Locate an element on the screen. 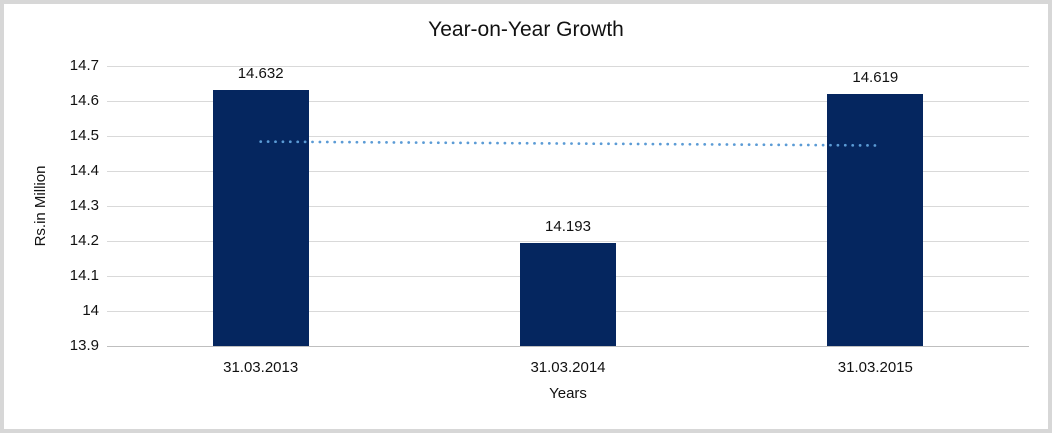 The image size is (1052, 433). y-tick-label: 14.4 is located at coordinates (84, 170).